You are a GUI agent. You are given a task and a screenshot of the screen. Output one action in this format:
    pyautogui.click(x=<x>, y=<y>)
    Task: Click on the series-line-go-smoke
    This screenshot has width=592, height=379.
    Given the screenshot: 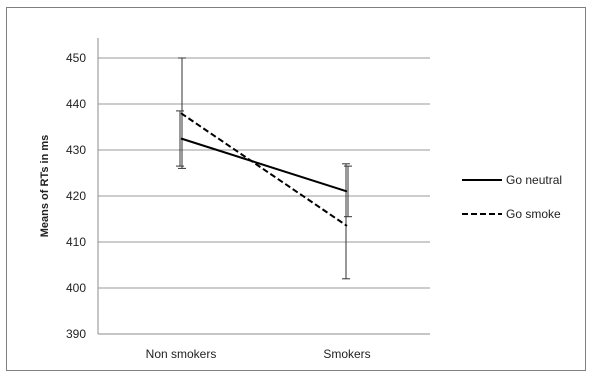 What is the action you would take?
    pyautogui.click(x=264, y=169)
    